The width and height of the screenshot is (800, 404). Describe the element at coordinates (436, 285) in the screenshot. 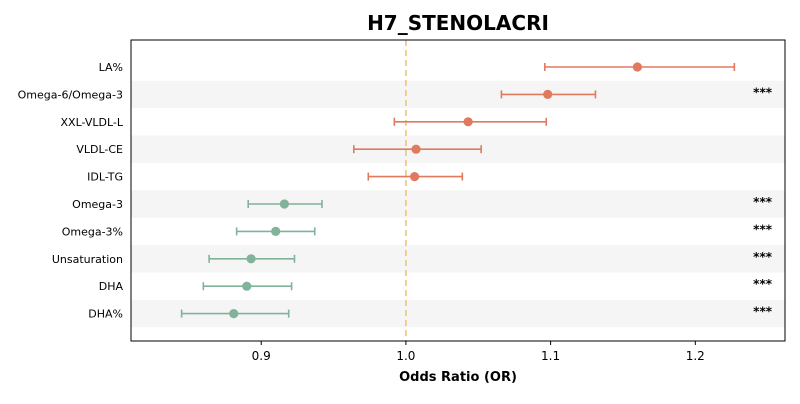

I see `forest-row: DHA ***` at that location.